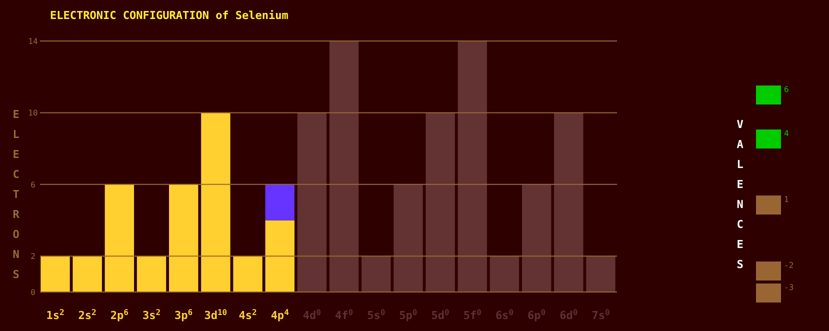 Image resolution: width=829 pixels, height=331 pixels. Describe the element at coordinates (33, 257) in the screenshot. I see `y-tick-label: 2` at that location.